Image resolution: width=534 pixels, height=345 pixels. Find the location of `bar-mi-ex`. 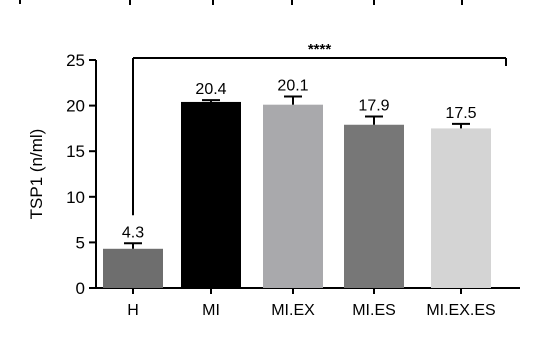

bar-mi-ex is located at coordinates (293, 196).